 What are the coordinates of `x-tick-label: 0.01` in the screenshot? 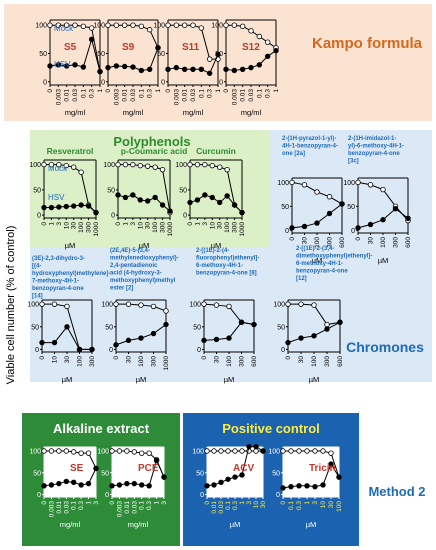 It's located at (243, 95).